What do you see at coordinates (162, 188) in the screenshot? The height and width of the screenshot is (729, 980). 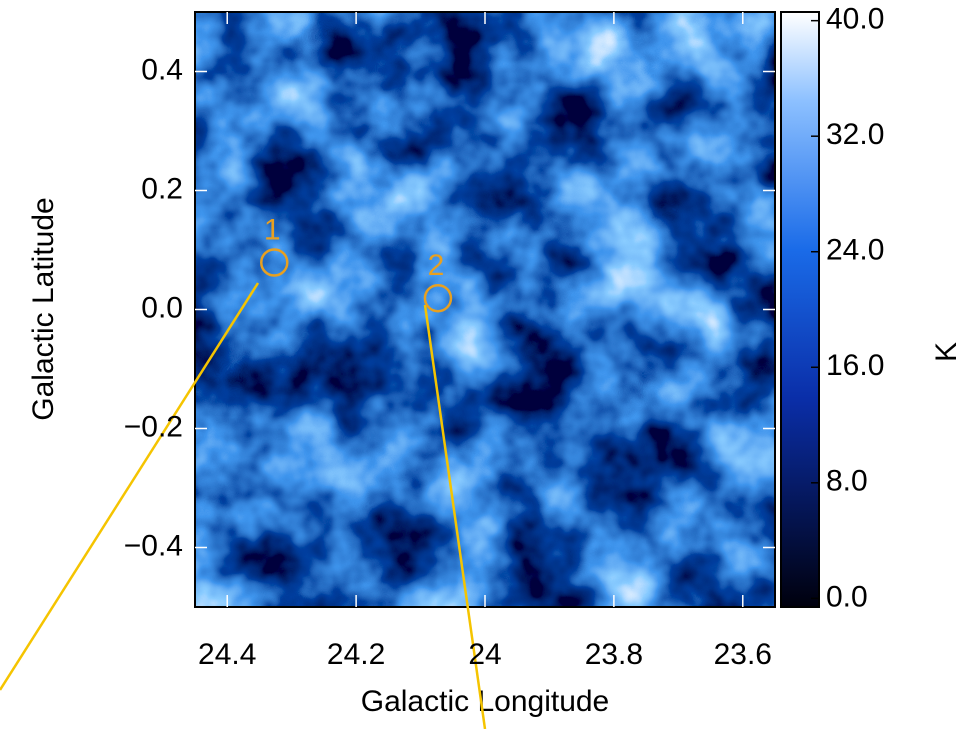 I see `y-tick-label: 0.2` at bounding box center [162, 188].